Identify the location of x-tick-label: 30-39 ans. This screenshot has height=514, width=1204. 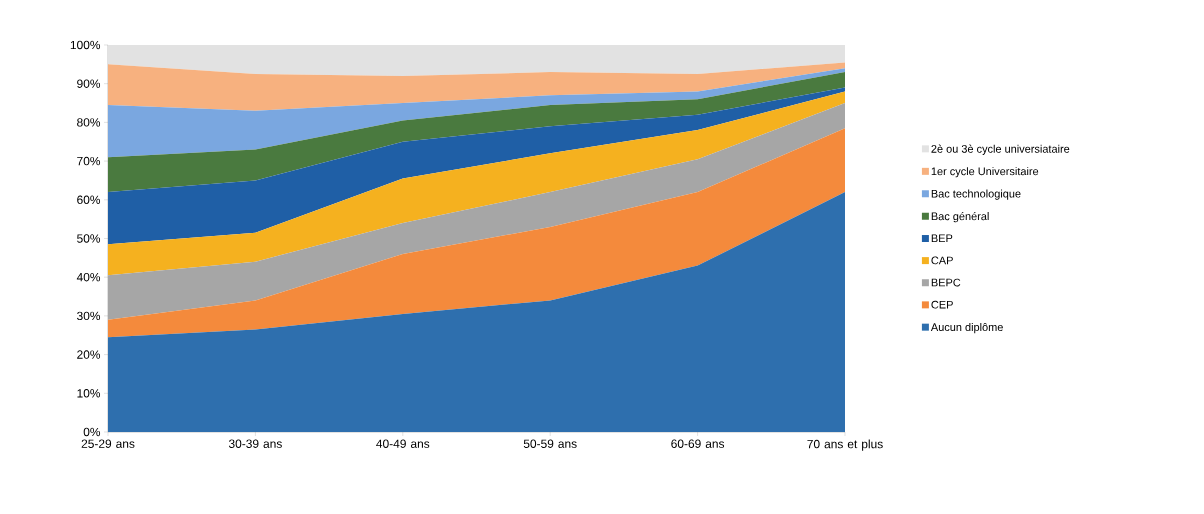
(255, 443).